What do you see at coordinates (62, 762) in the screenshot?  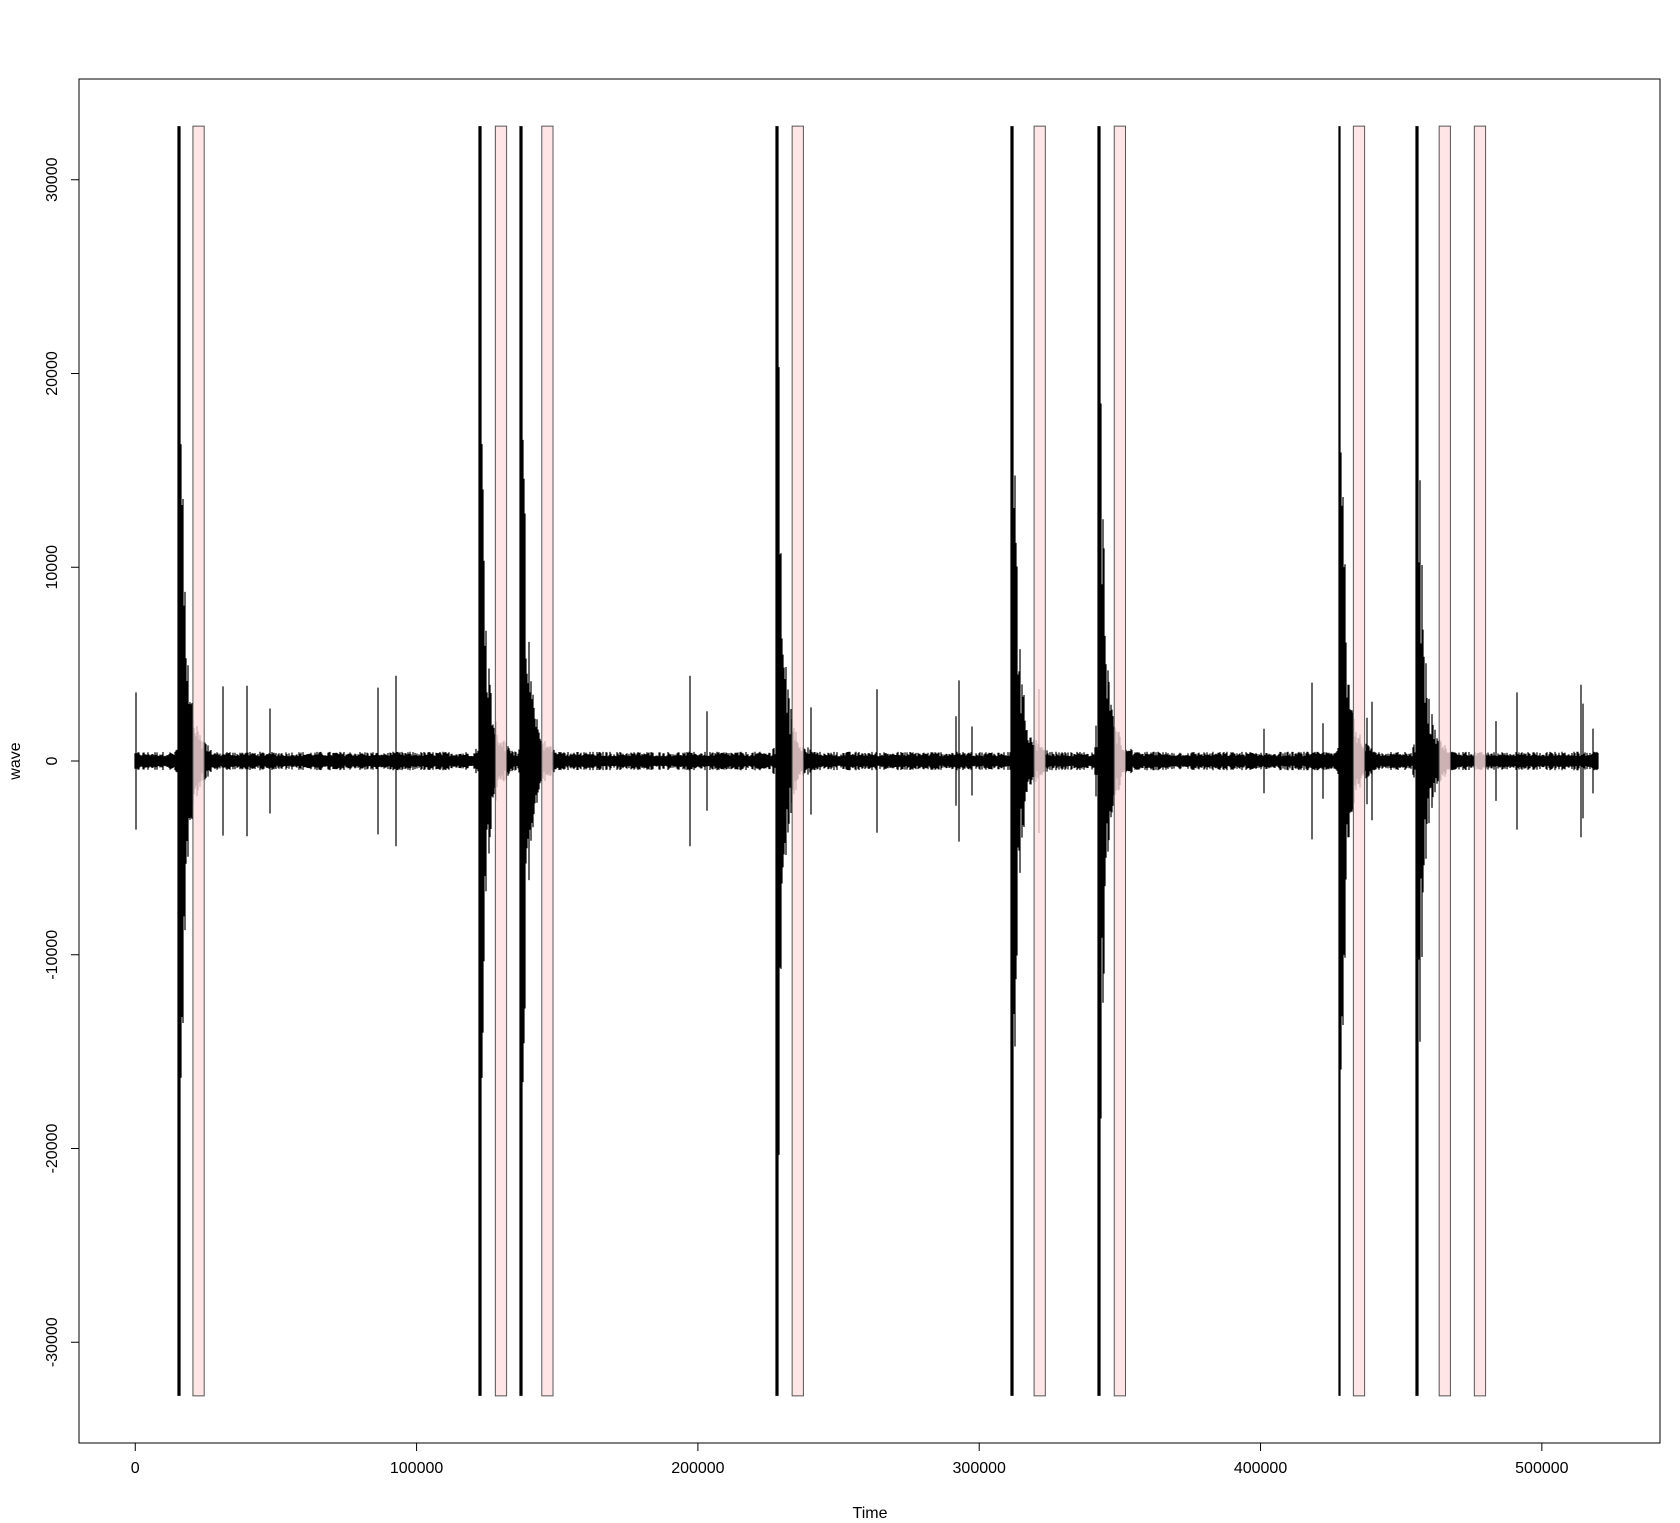 I see `y-axis: -30000 -20000 -10000 0 10000 20000 30000` at bounding box center [62, 762].